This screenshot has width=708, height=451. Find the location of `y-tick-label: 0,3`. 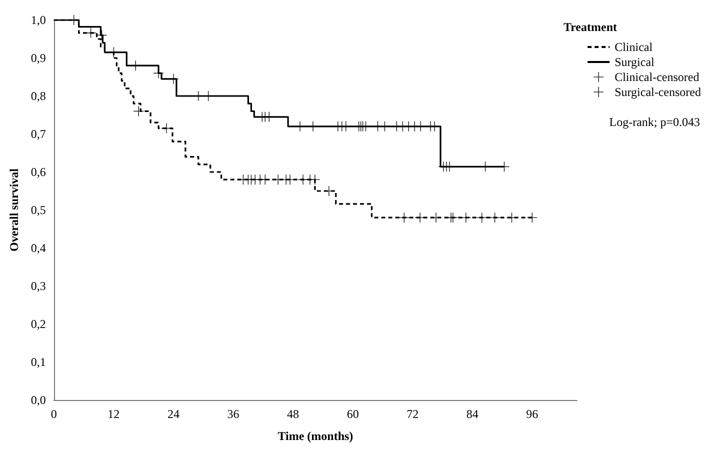

y-tick-label: 0,3 is located at coordinates (38, 286).